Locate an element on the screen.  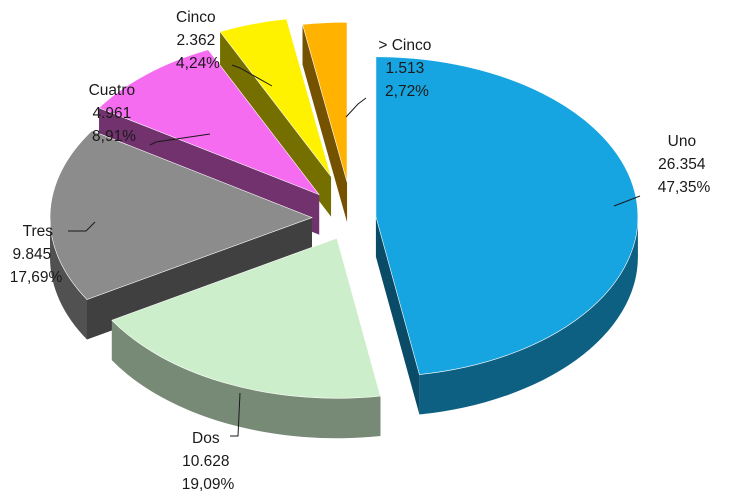
pie-slice-top-cuatro is located at coordinates (209, 122).